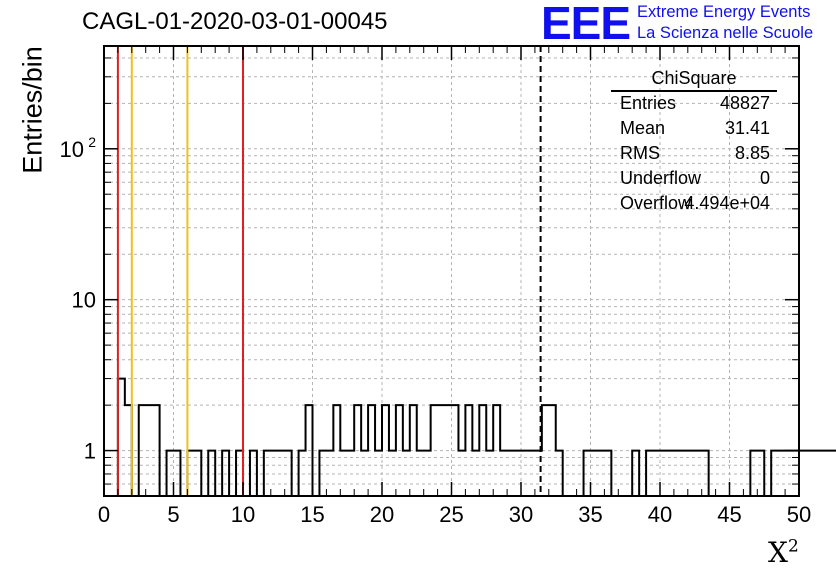  What do you see at coordinates (382, 514) in the screenshot?
I see `x-tick-label: 20` at bounding box center [382, 514].